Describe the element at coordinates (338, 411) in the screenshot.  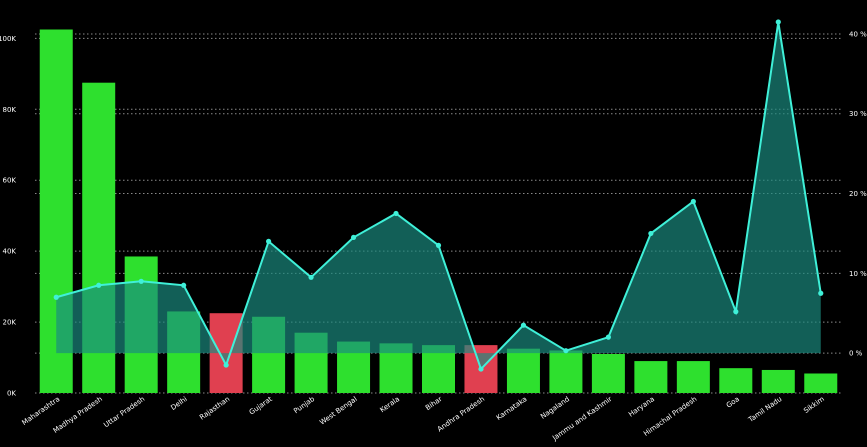
I see `category-label: West Bengal` at that location.